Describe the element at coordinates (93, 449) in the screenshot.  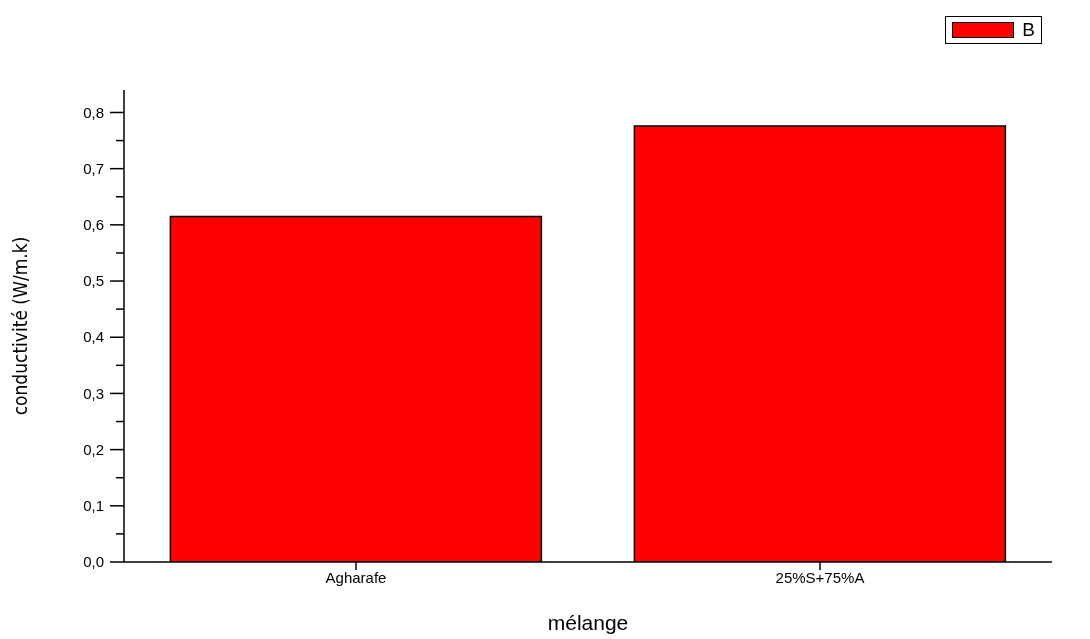
I see `y-tick-label: 0,2` at that location.